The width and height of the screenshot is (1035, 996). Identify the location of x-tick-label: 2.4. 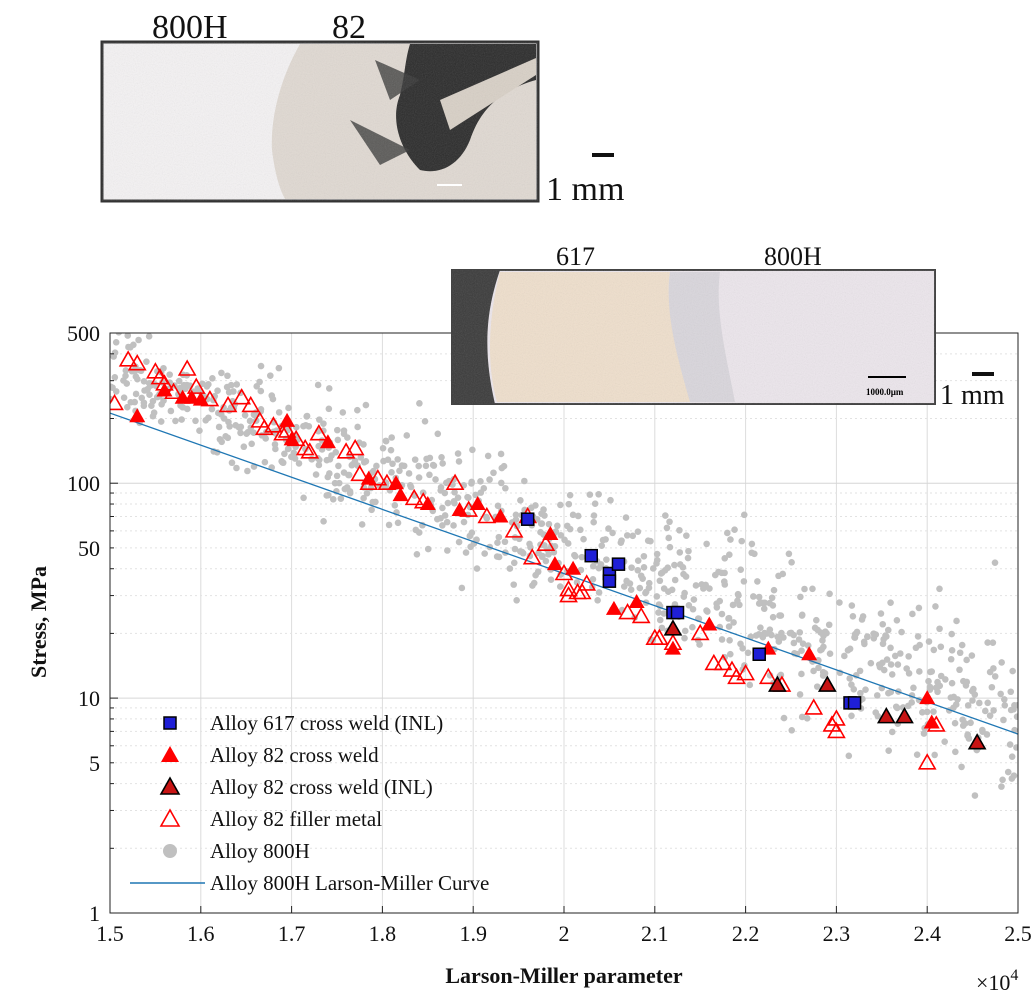
(927, 933).